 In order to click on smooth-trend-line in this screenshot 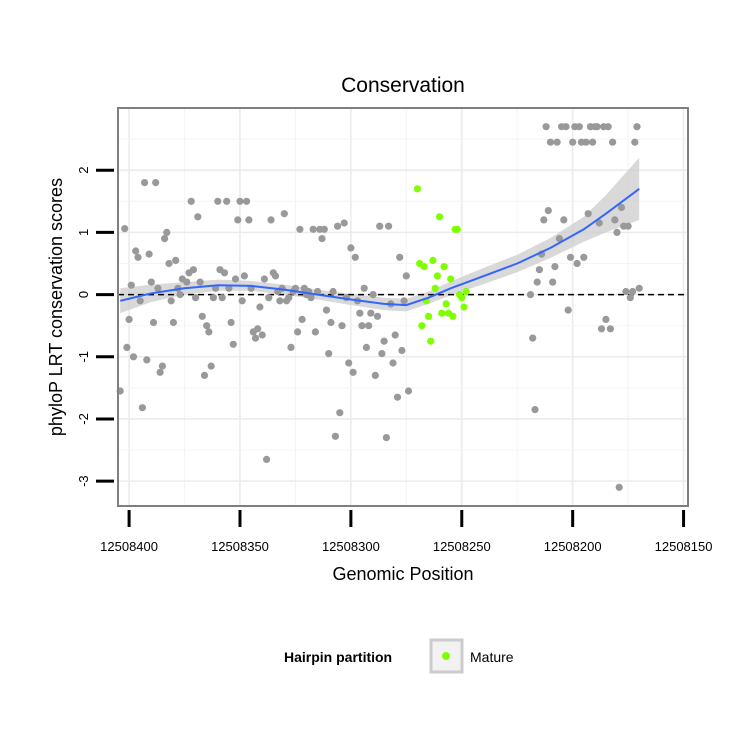, I will do `click(379, 247)`.